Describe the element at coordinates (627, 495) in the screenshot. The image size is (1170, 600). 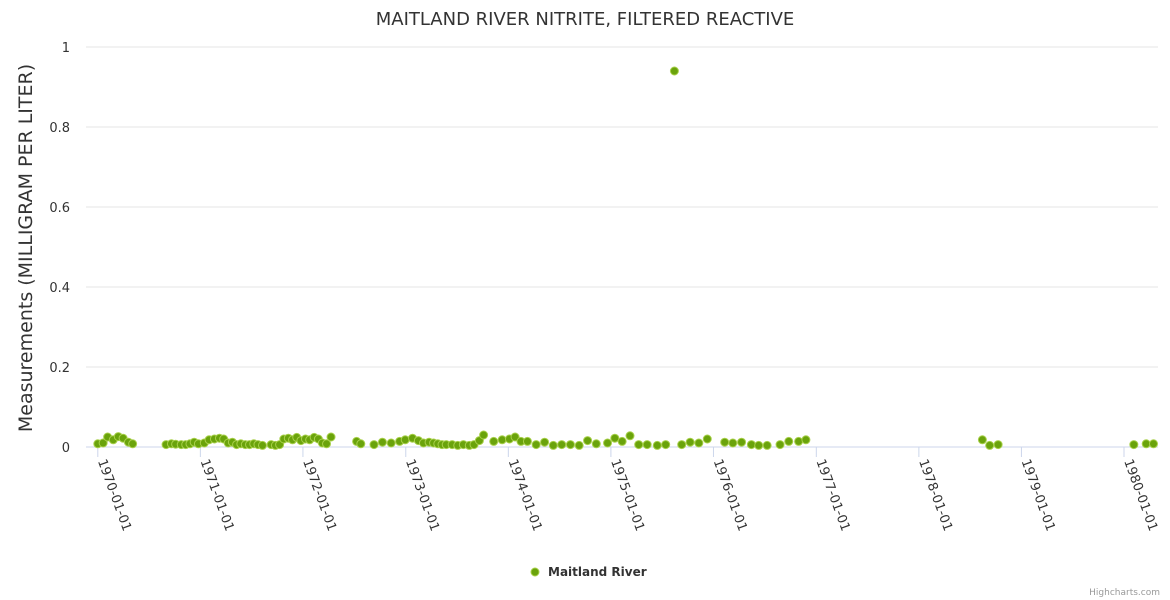
I see `x-tick-label: 1975-01-01` at that location.